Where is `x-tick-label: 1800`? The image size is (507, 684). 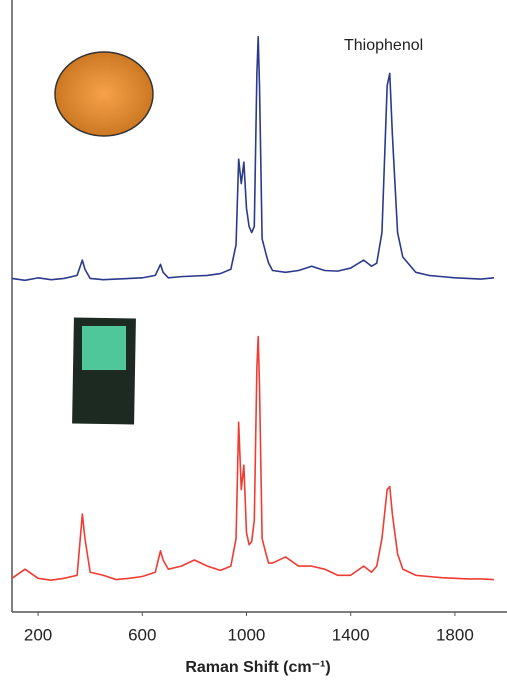
x-tick-label: 1800 is located at coordinates (455, 634).